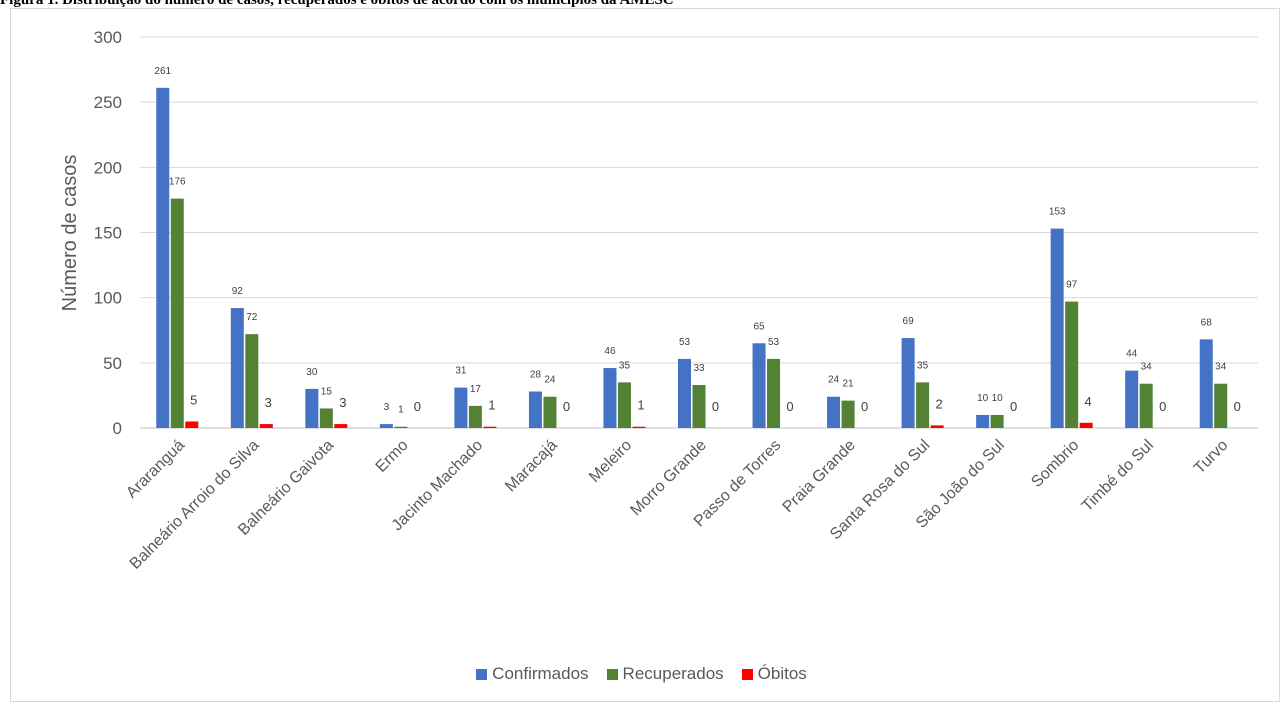 This screenshot has width=1283, height=704. Describe the element at coordinates (327, 391) in the screenshot. I see `data-label: 15` at that location.